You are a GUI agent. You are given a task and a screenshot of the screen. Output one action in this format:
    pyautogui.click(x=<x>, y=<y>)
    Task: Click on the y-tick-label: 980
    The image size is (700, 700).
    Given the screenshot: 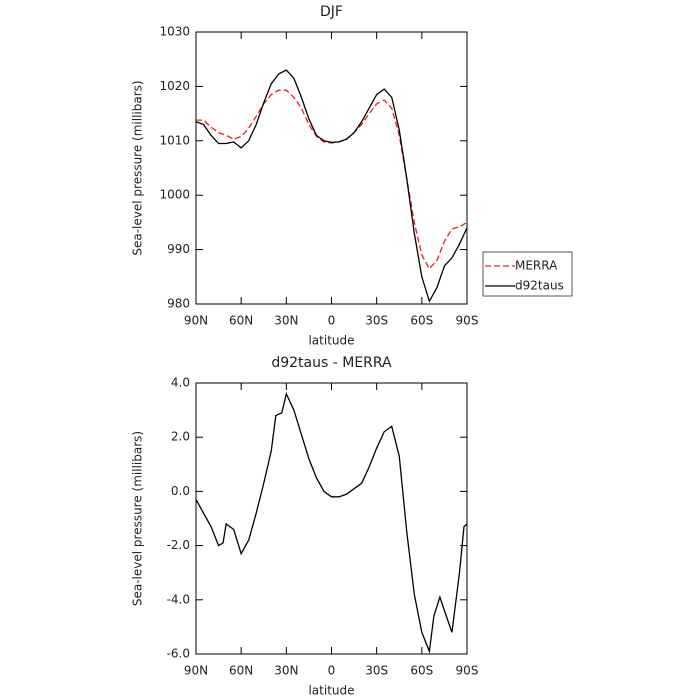 What is the action you would take?
    pyautogui.click(x=178, y=304)
    